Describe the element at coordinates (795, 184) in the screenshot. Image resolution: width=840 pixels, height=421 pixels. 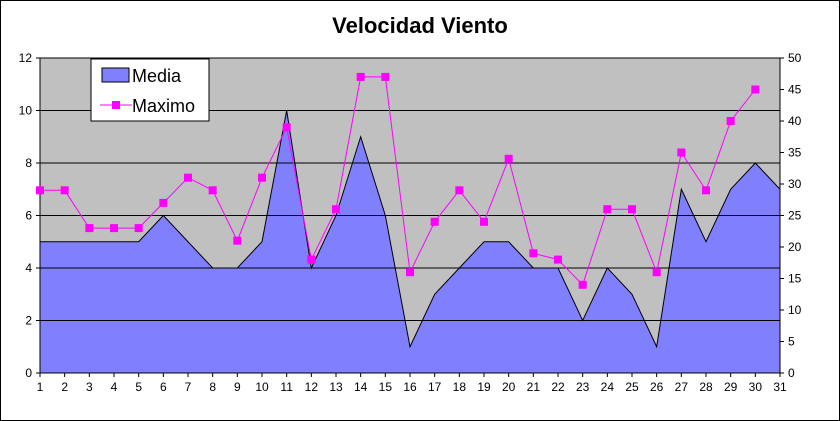
I see `y-right-tick-label: 30` at that location.